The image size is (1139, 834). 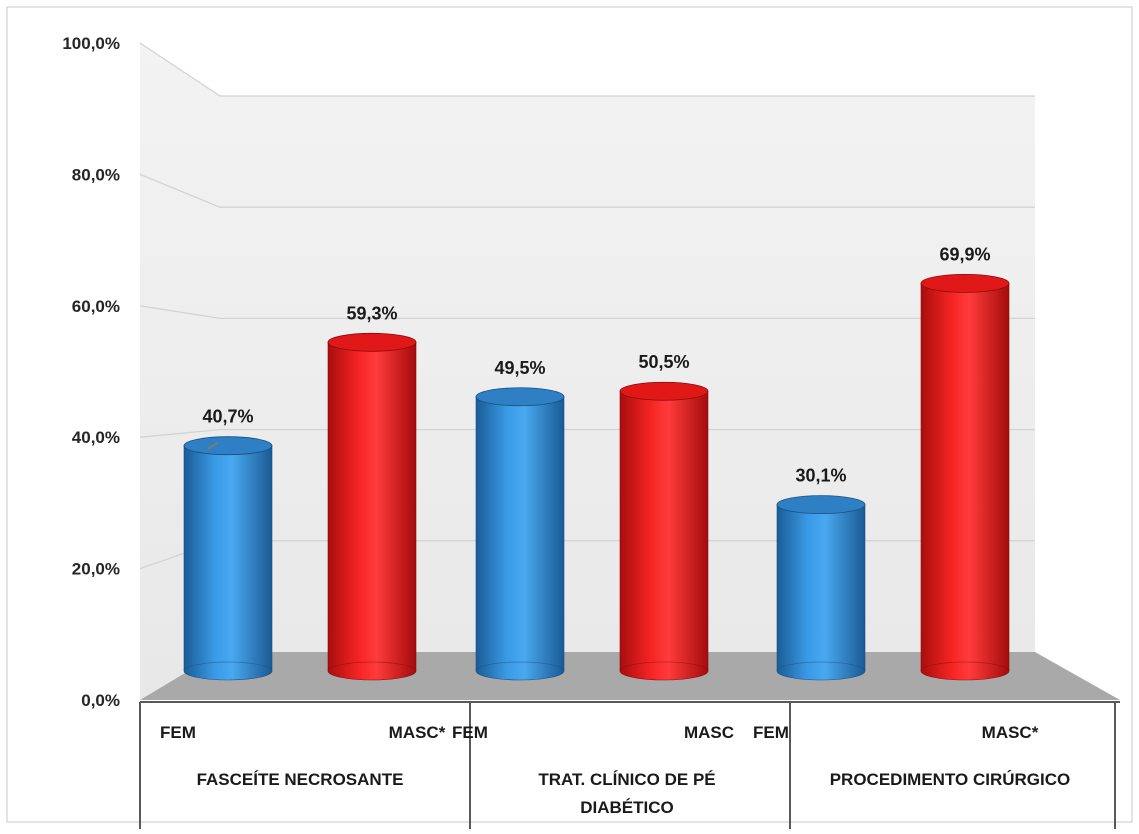 I want to click on data-label: 59,3%, so click(x=371, y=313).